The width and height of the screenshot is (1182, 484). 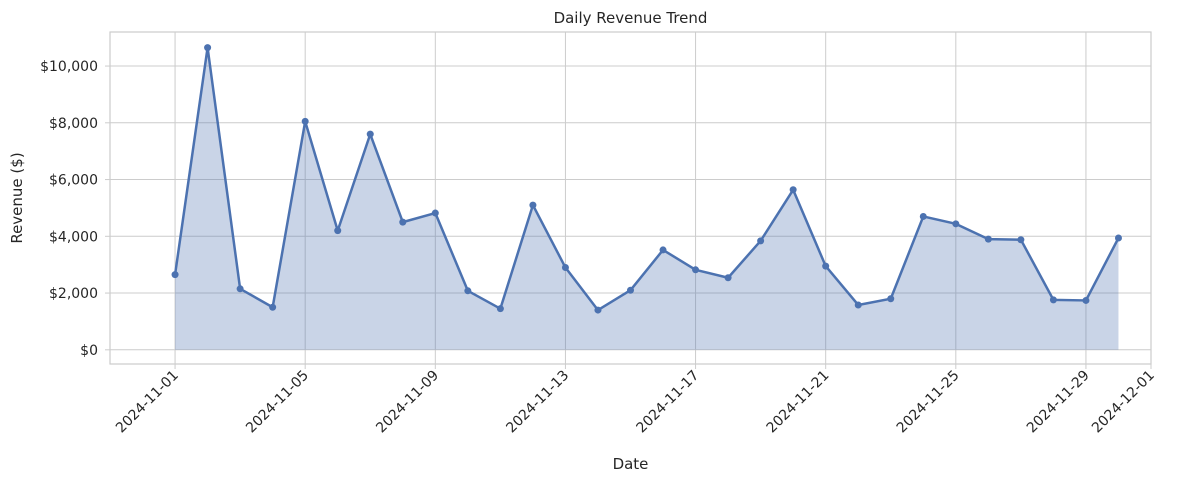 What do you see at coordinates (1123, 402) in the screenshot?
I see `x-tick-label: 2024-12-01` at bounding box center [1123, 402].